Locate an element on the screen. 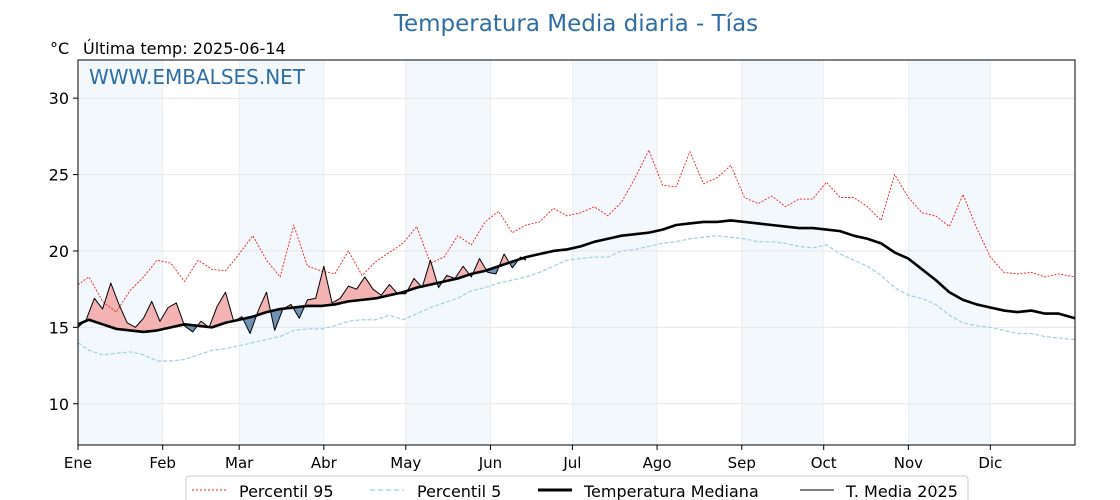  unit-label: °C is located at coordinates (59, 48).